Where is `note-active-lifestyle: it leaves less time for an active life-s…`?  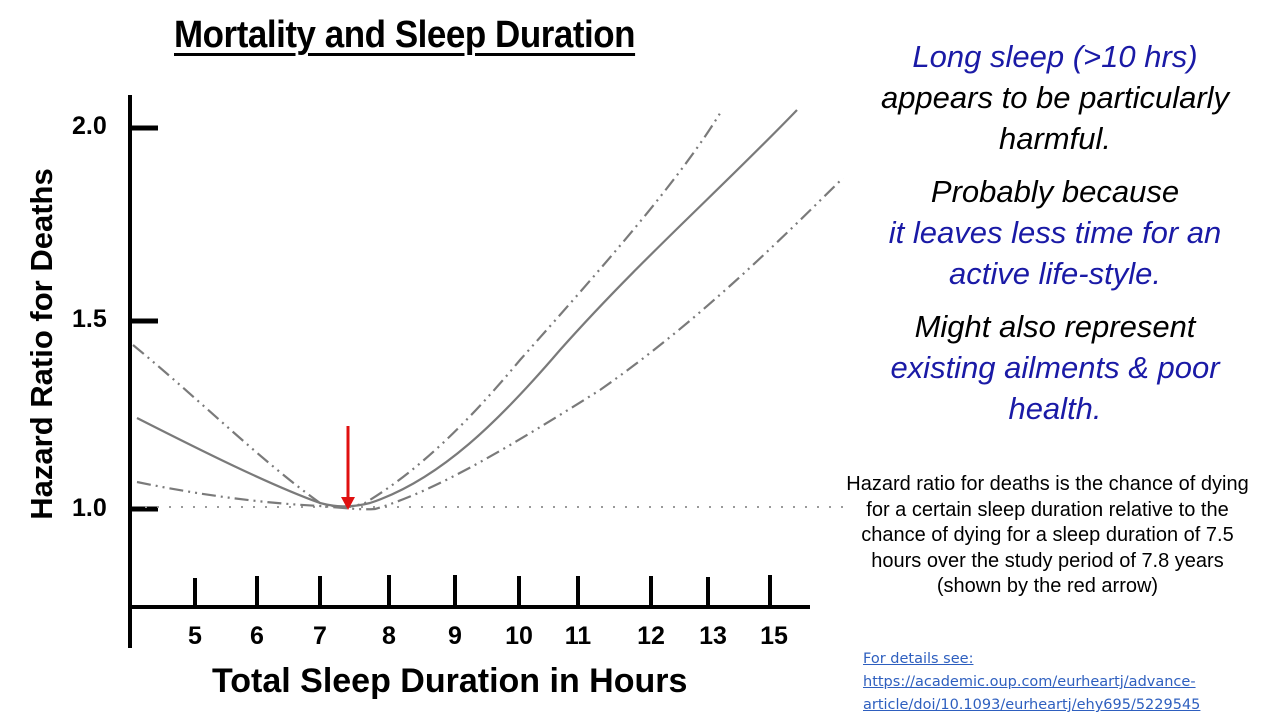 note-active-lifestyle: it leaves less time for an active life-s… is located at coordinates (1055, 253).